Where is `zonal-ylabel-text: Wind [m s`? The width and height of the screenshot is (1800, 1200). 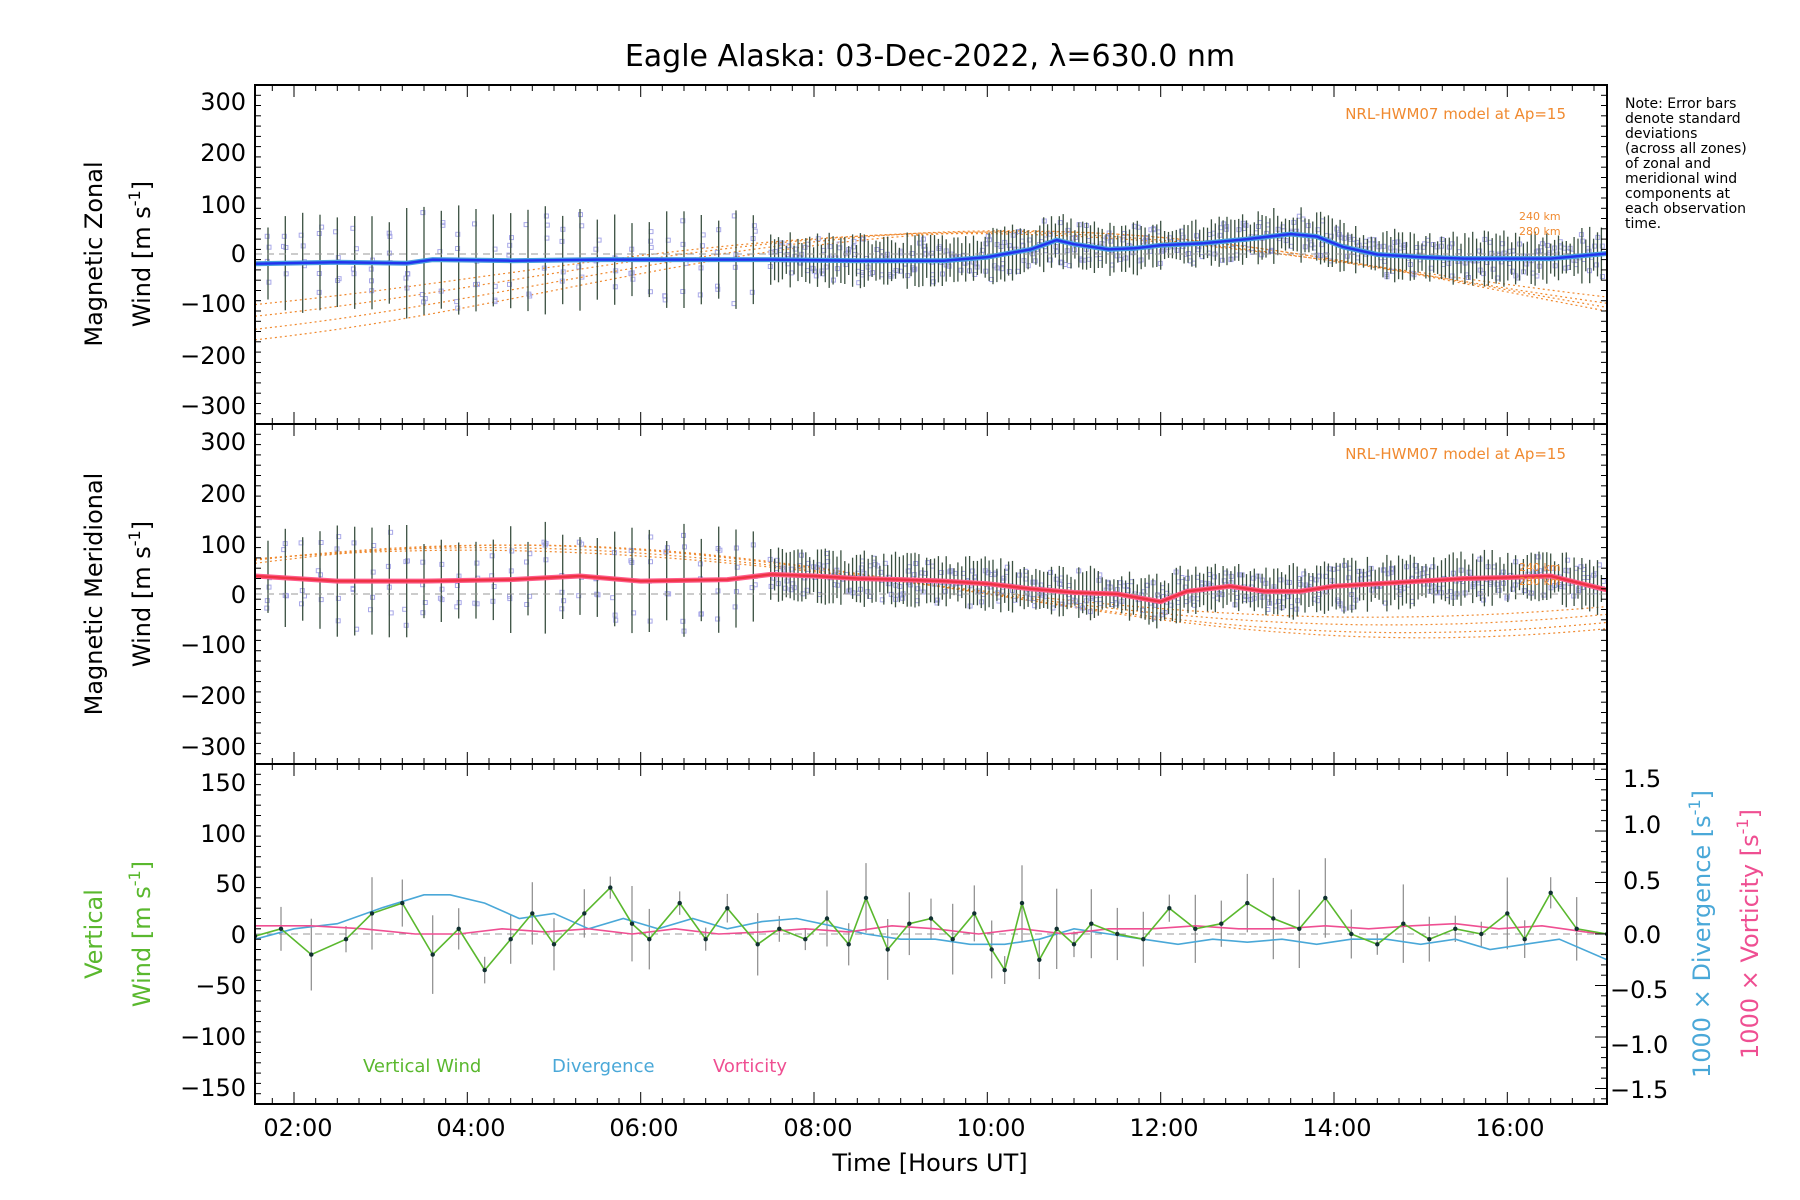 zonal-ylabel-text: Wind [m s is located at coordinates (142, 266).